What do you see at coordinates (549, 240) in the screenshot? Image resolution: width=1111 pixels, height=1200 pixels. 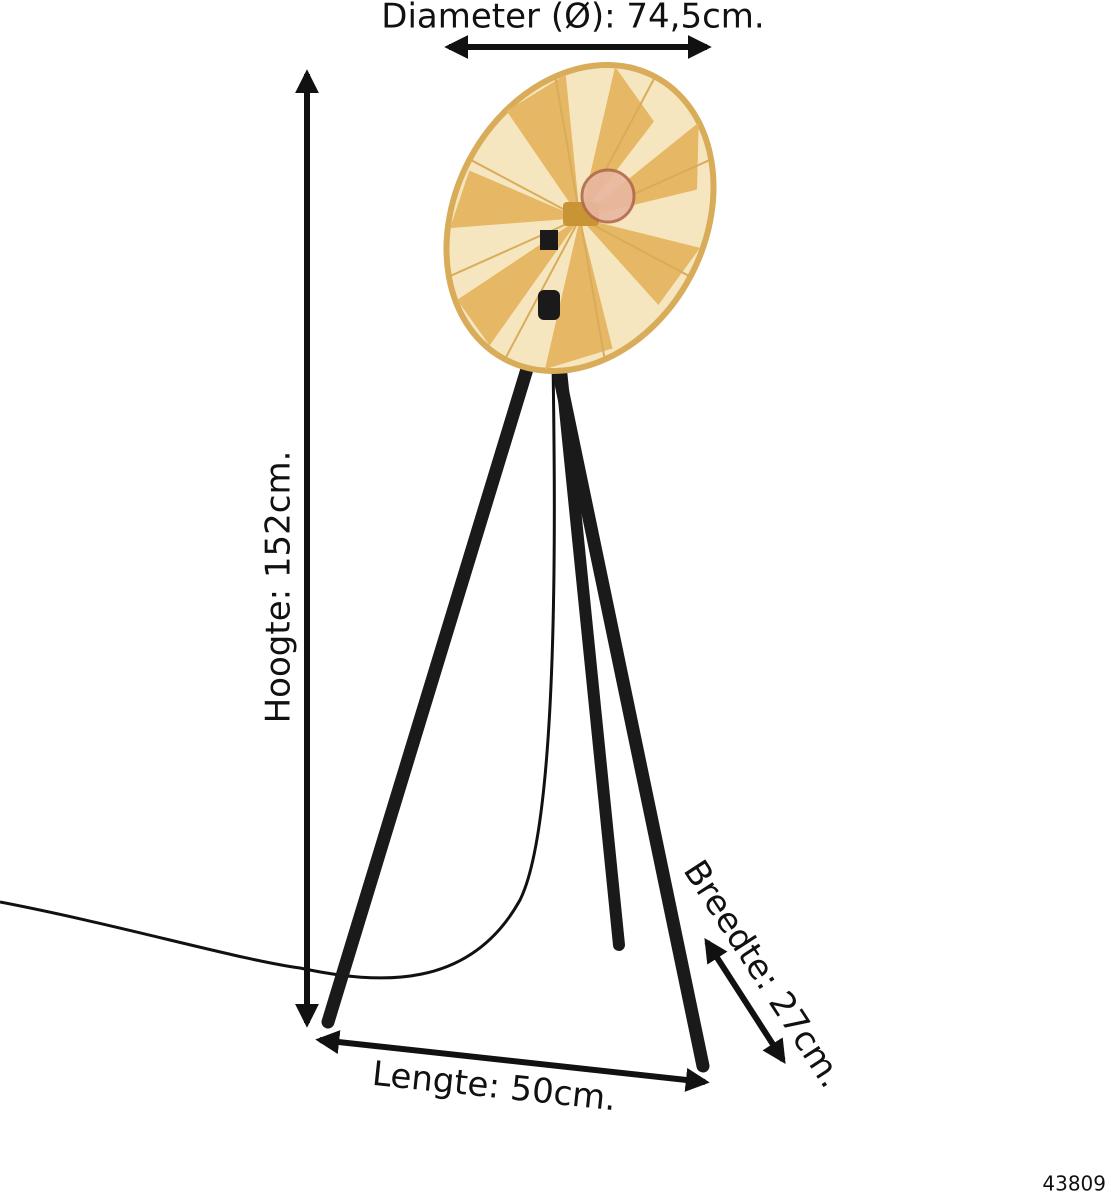 I see `mount` at bounding box center [549, 240].